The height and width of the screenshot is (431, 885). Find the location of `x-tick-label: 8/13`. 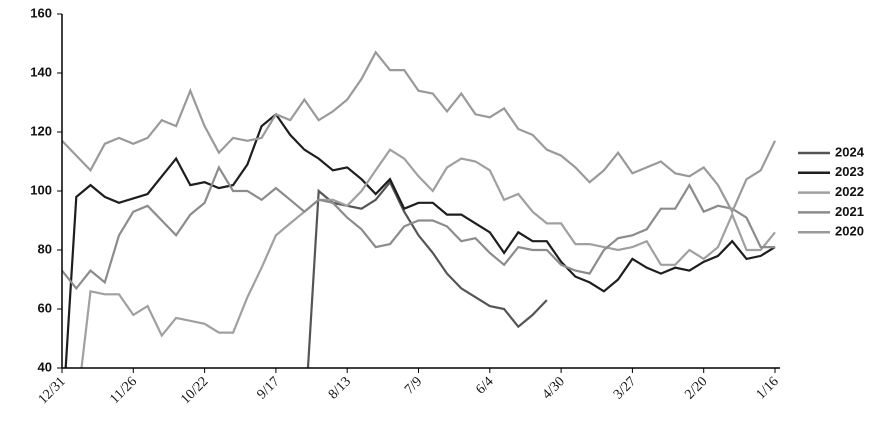

x-tick-label: 8/13 is located at coordinates (340, 388).